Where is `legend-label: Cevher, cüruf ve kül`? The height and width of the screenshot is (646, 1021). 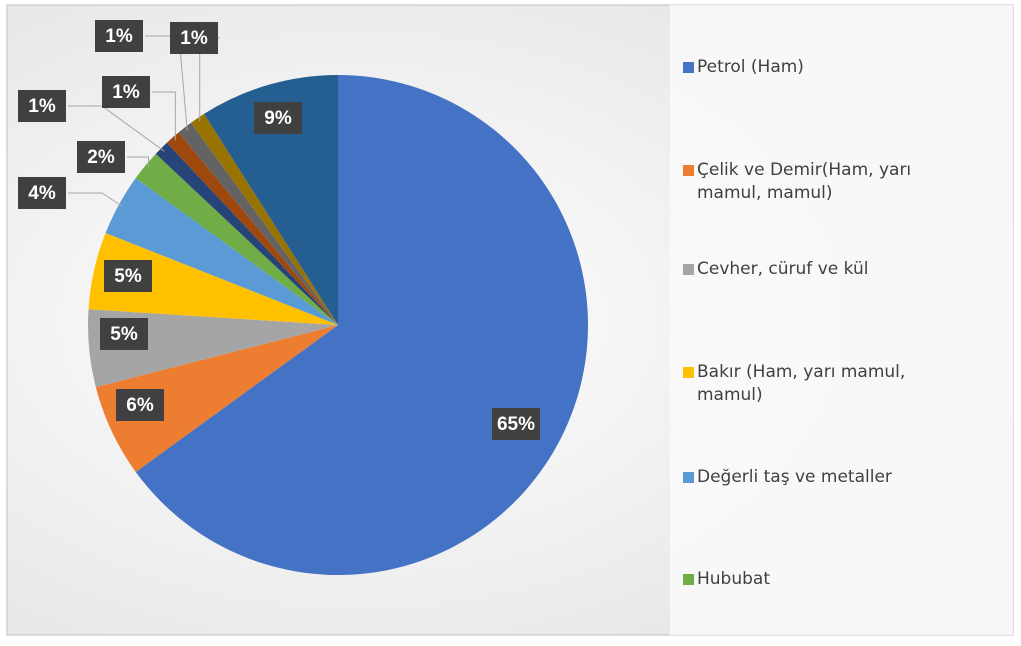 legend-label: Cevher, cüruf ve kül is located at coordinates (783, 269).